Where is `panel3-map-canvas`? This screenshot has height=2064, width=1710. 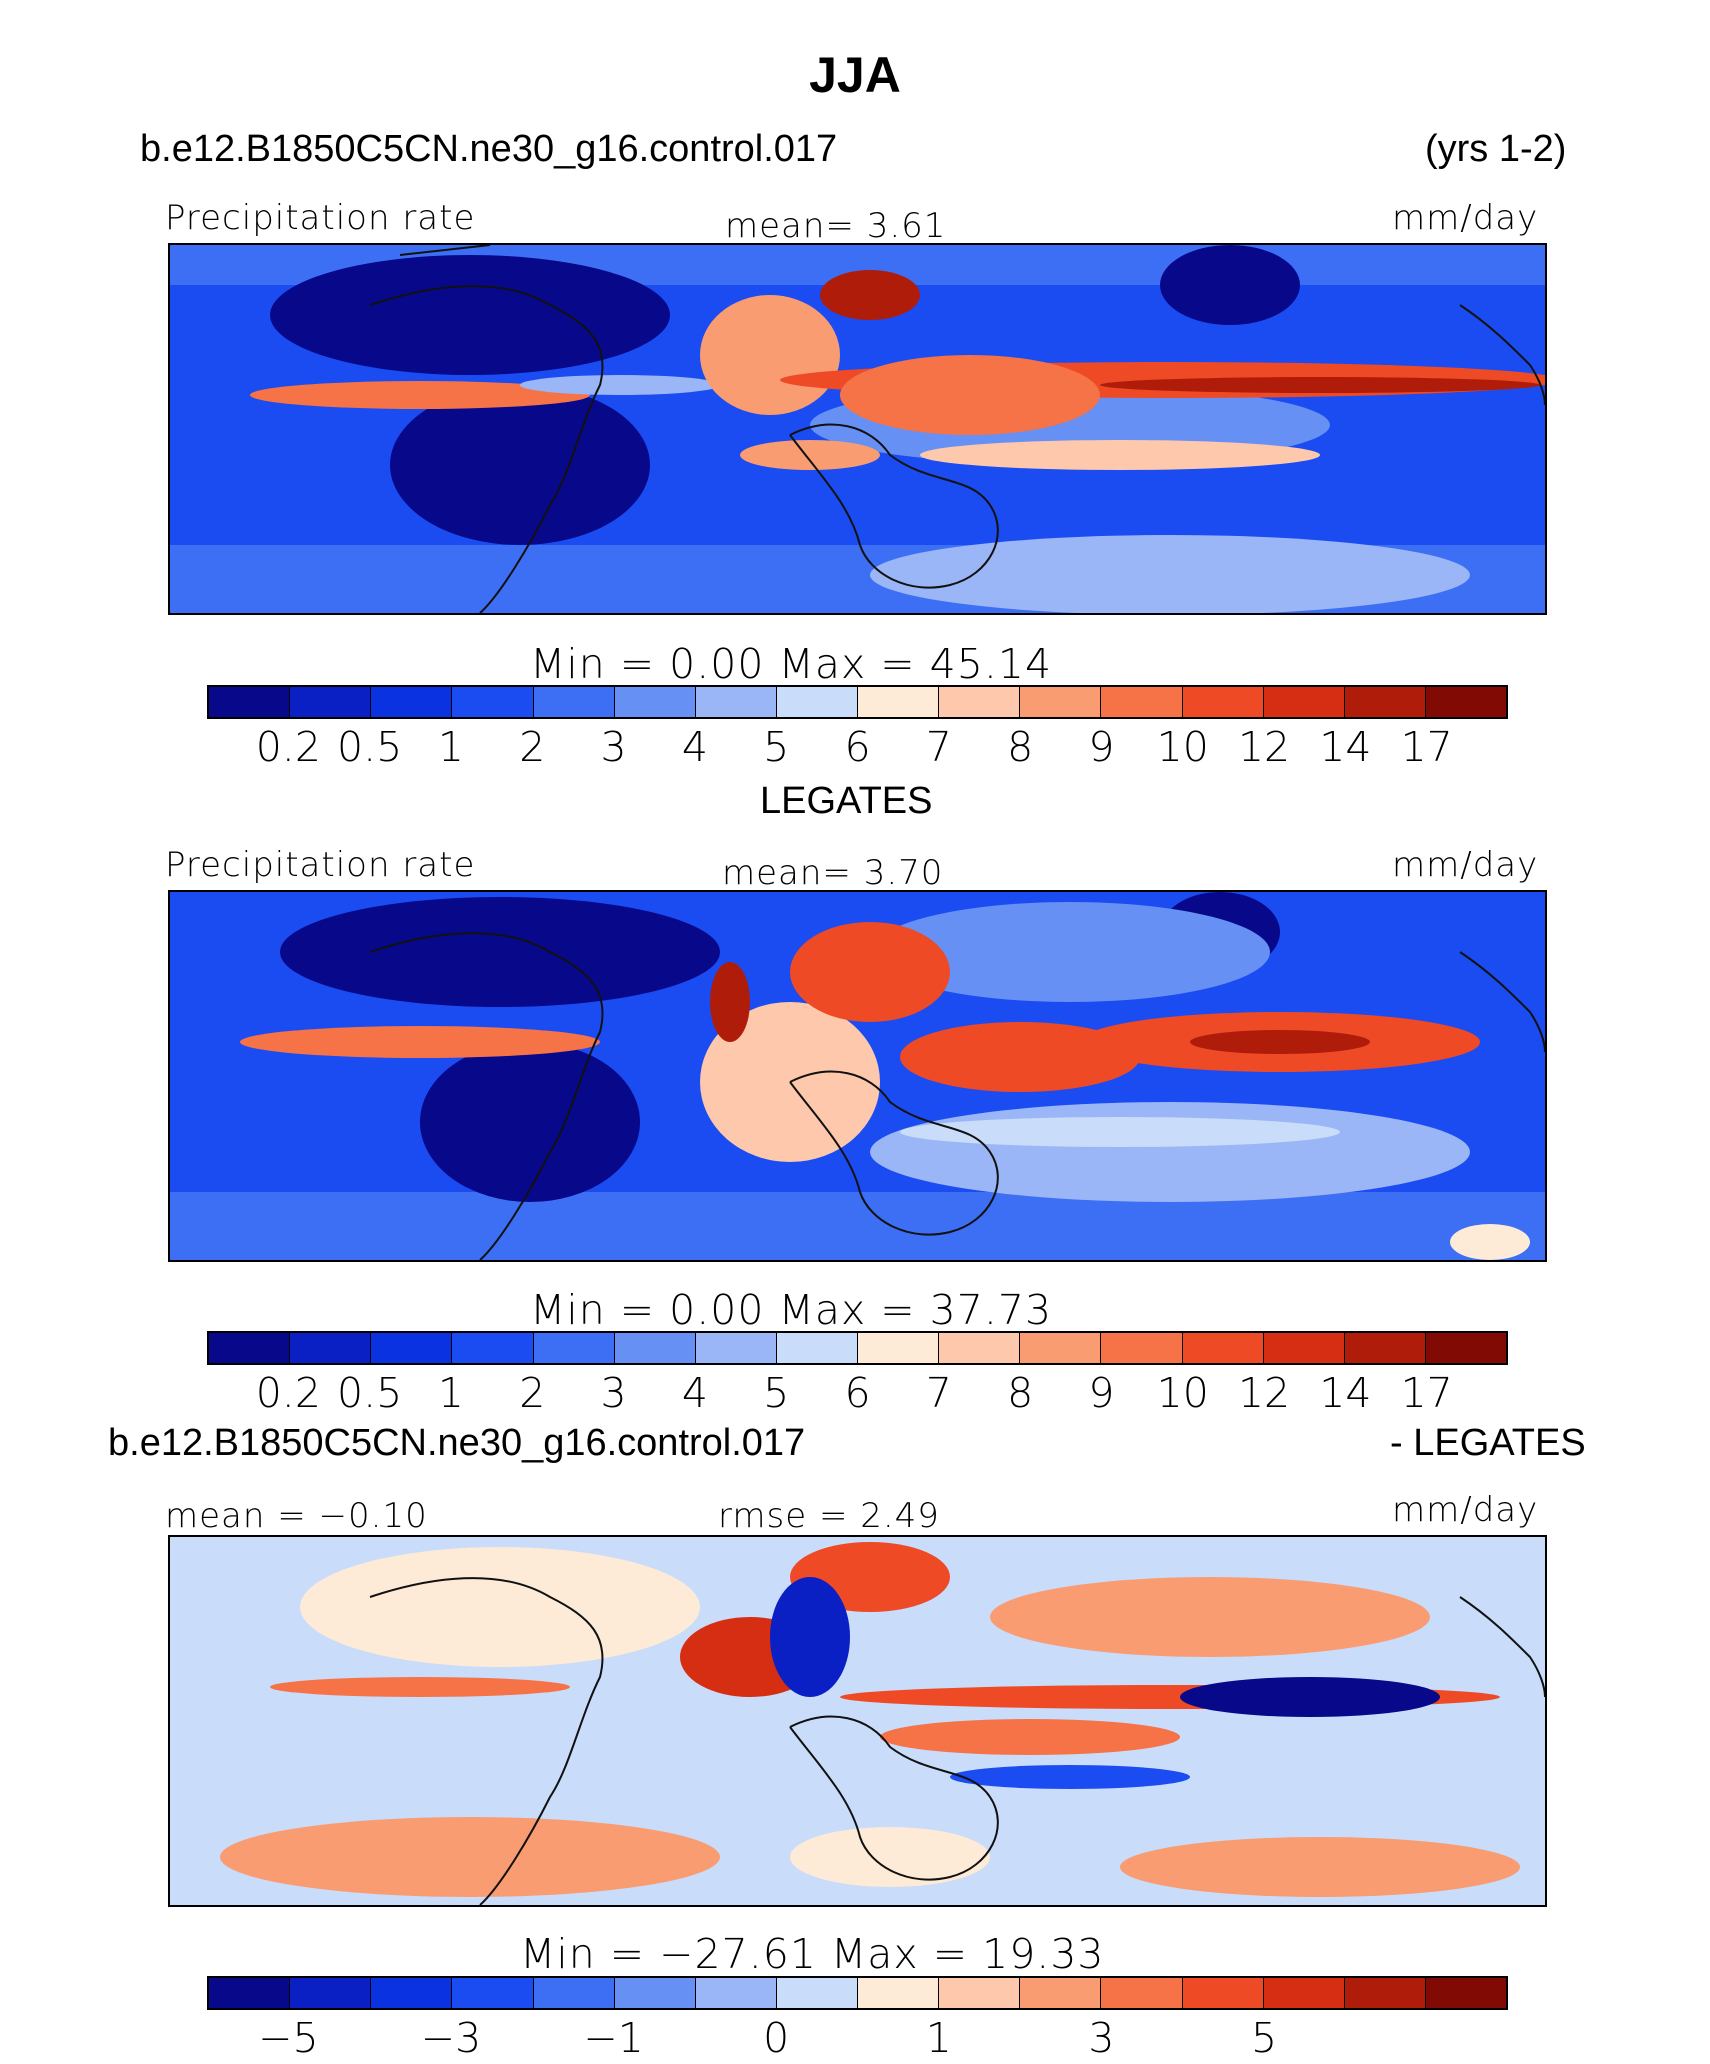
panel3-map-canvas is located at coordinates (857, 1721).